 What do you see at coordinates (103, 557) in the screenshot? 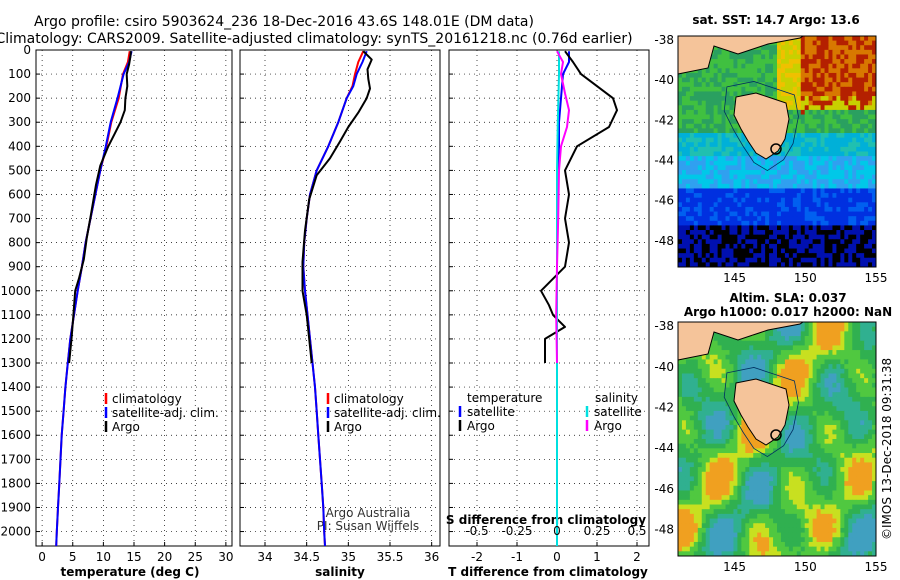
I see `x-tick-label: 10` at bounding box center [103, 557].